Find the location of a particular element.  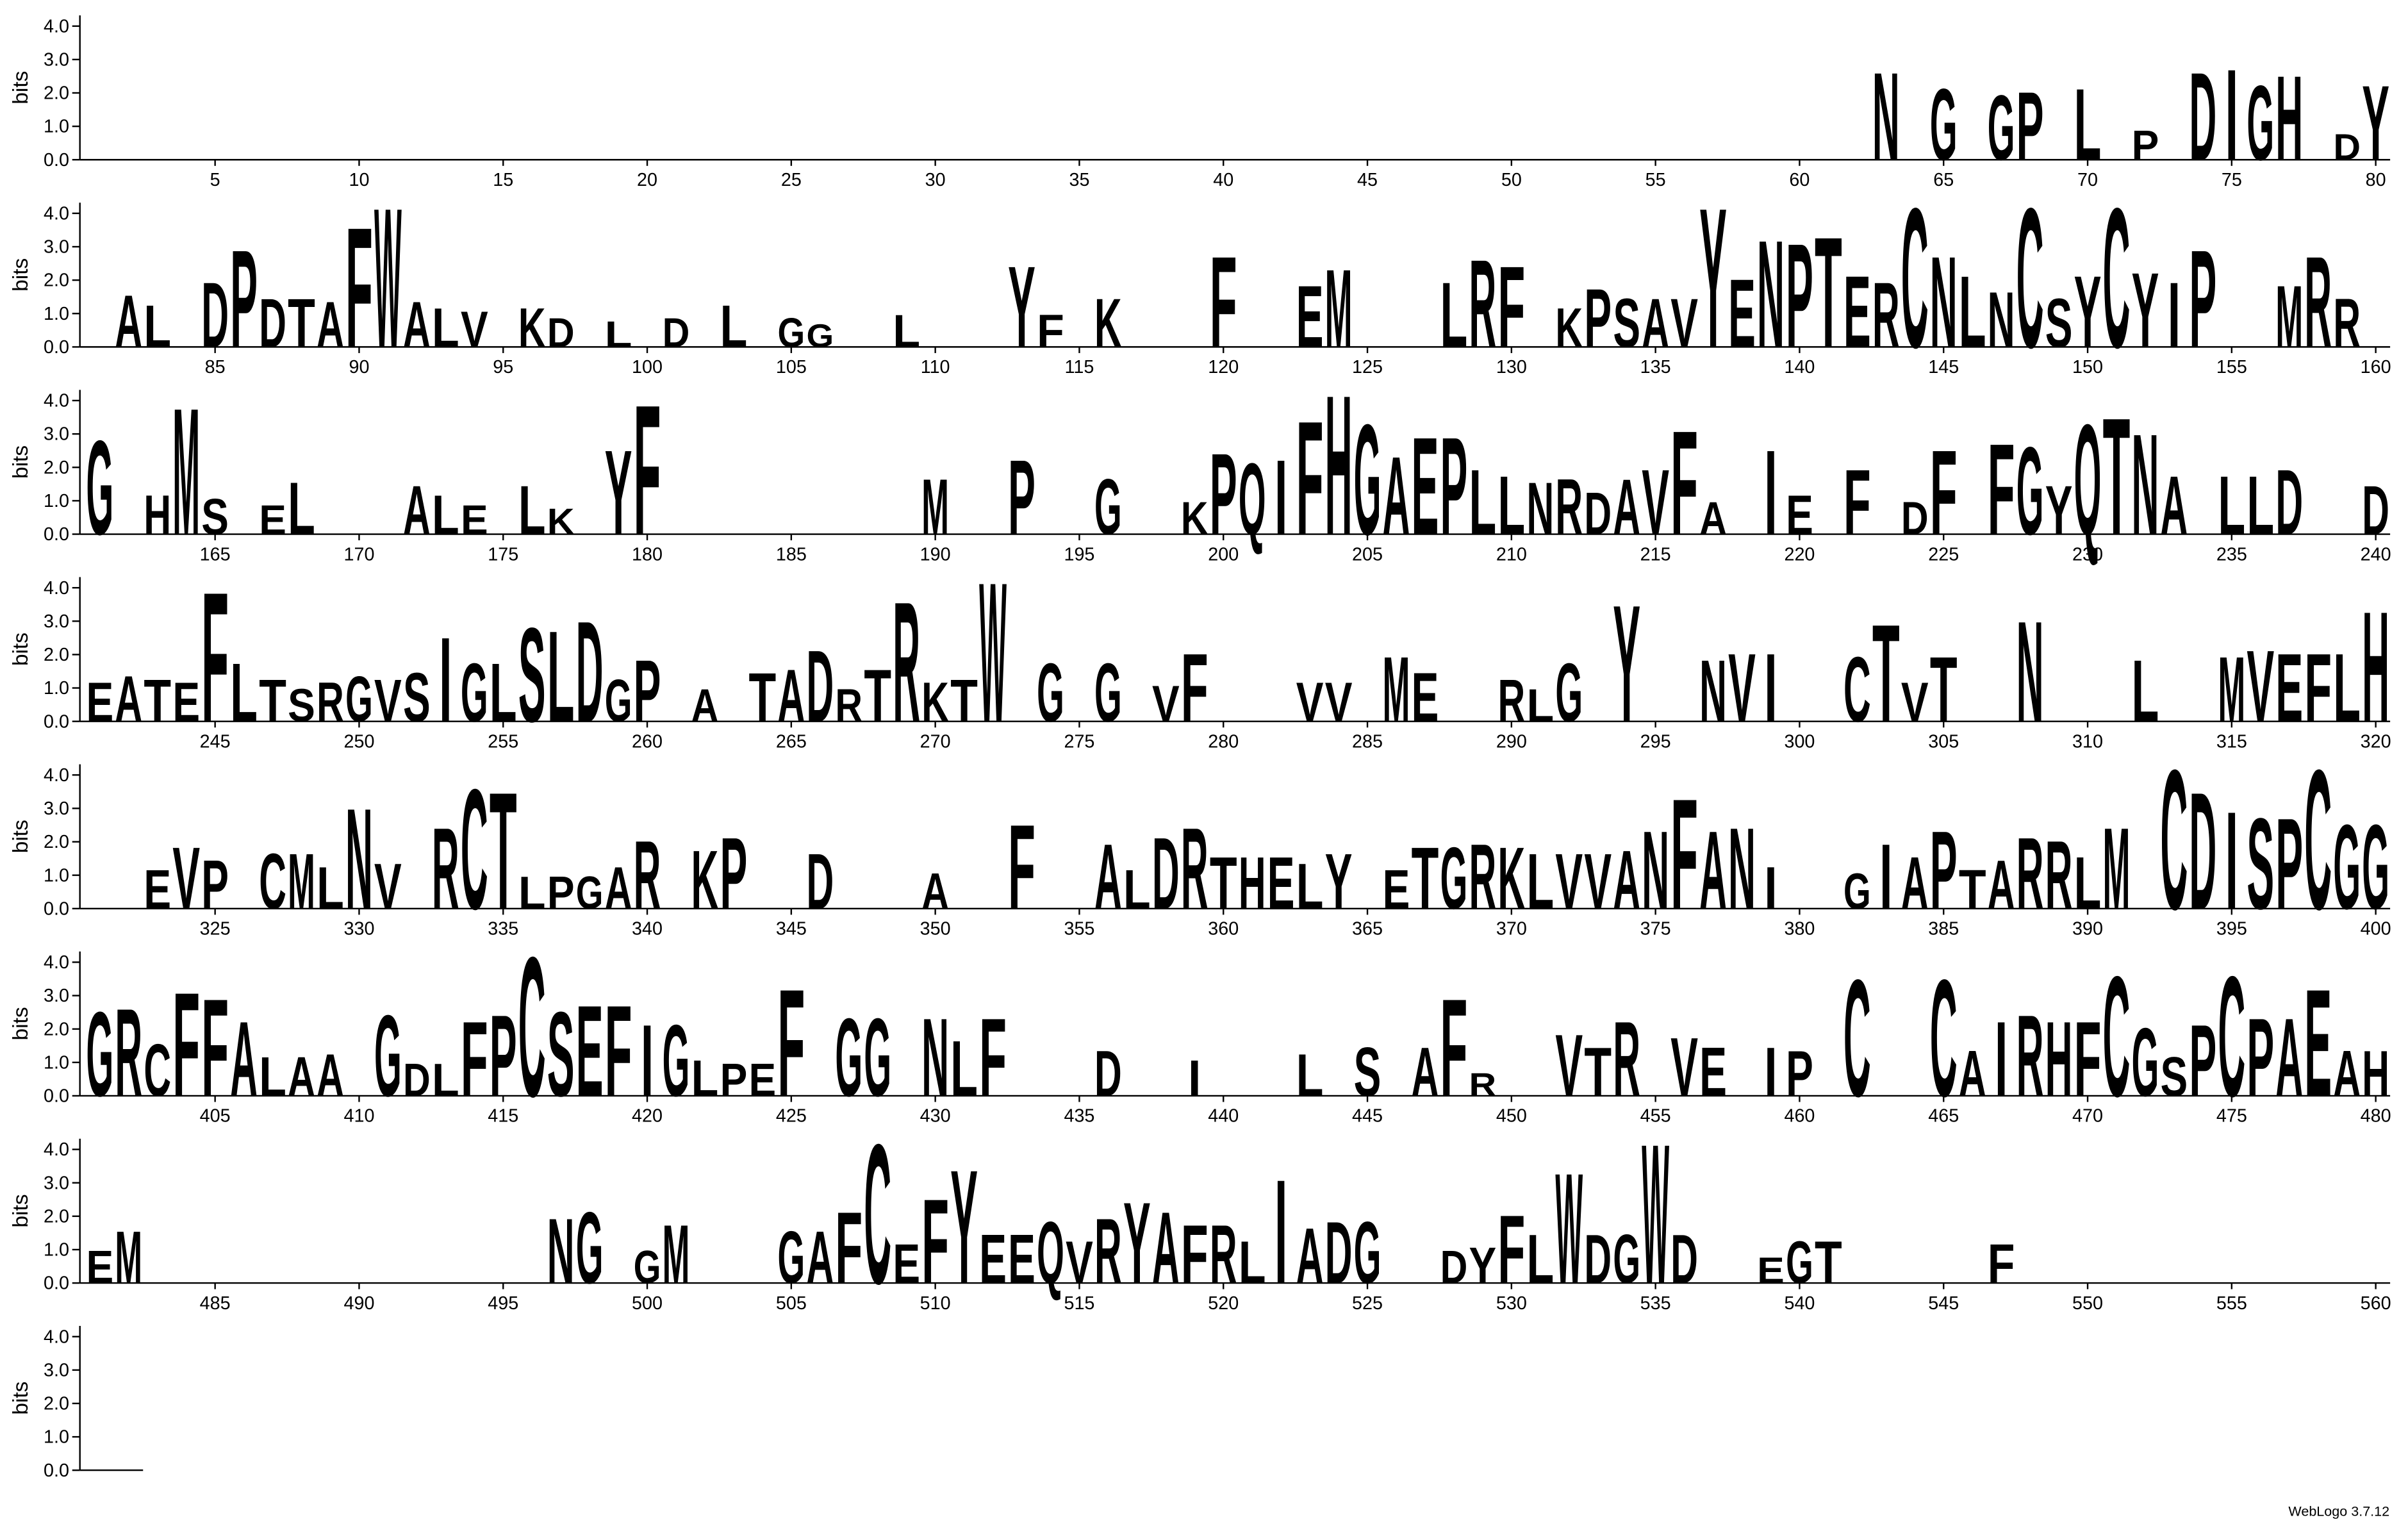

x-tick-label: 420 is located at coordinates (648, 1116).